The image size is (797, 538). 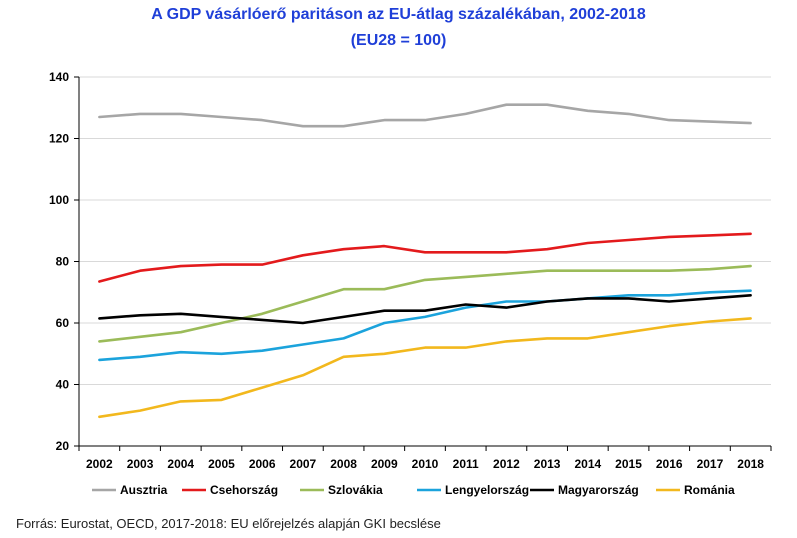 What do you see at coordinates (63, 446) in the screenshot?
I see `y-tick-label: 20` at bounding box center [63, 446].